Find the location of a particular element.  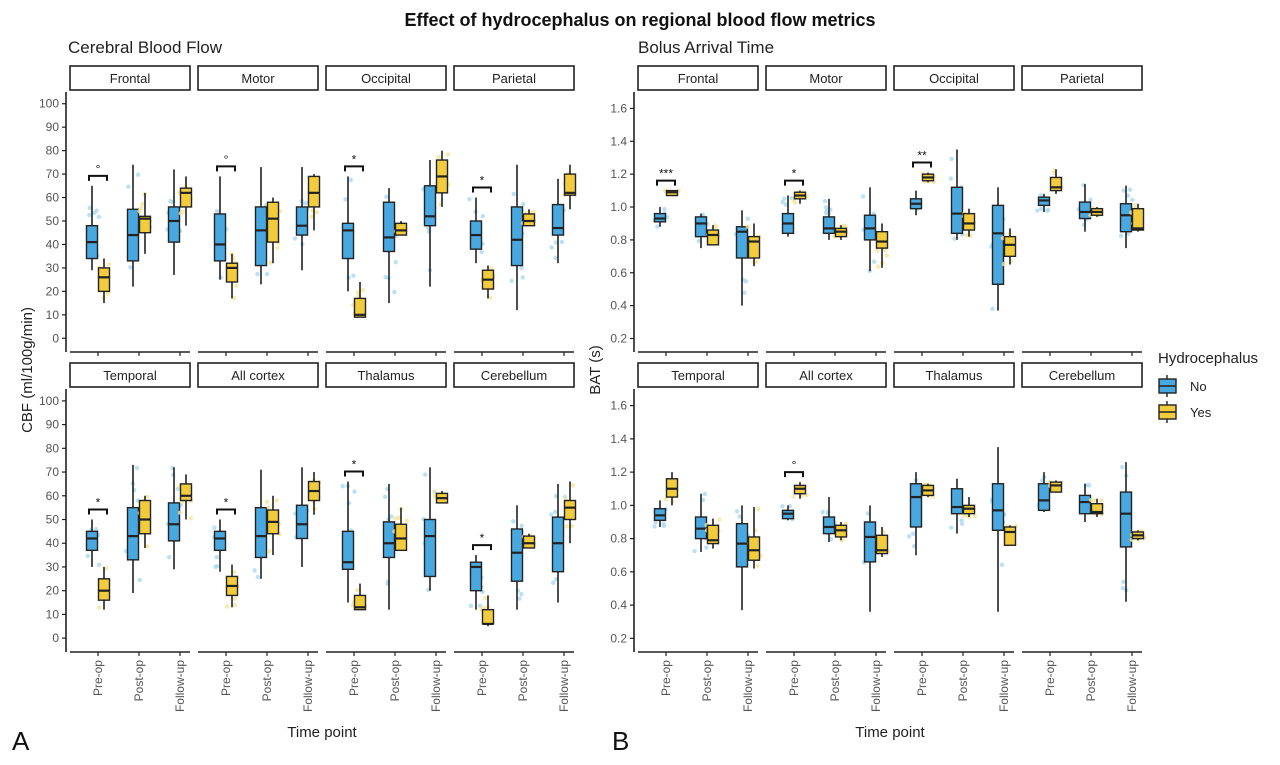

y-tick-label: 70 is located at coordinates (53, 472).